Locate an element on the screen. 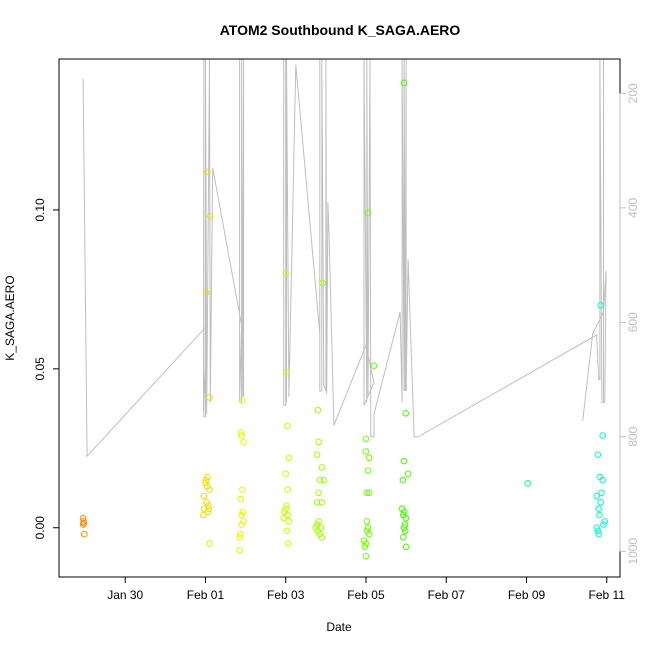 The width and height of the screenshot is (650, 650). y-tick-label: 0.05 is located at coordinates (40, 369).